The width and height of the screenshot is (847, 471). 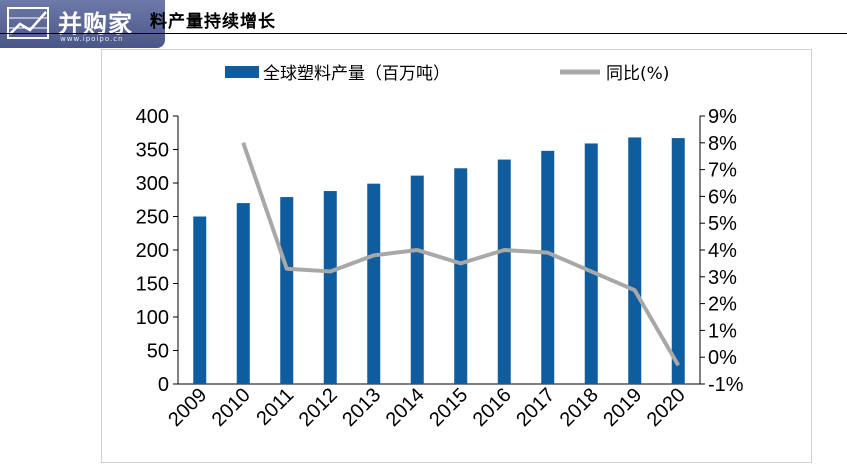 I want to click on y-left-tick-label: 100, so click(x=152, y=318).